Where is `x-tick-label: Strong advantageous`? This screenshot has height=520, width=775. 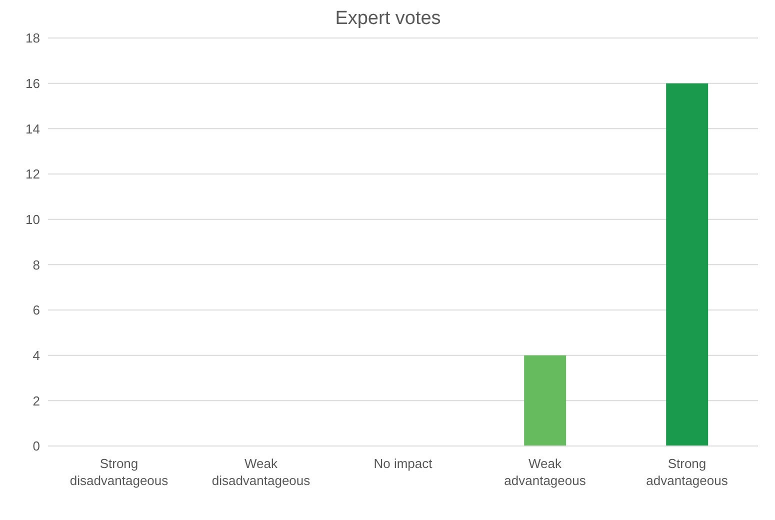 x-tick-label: Strong advantageous is located at coordinates (687, 472).